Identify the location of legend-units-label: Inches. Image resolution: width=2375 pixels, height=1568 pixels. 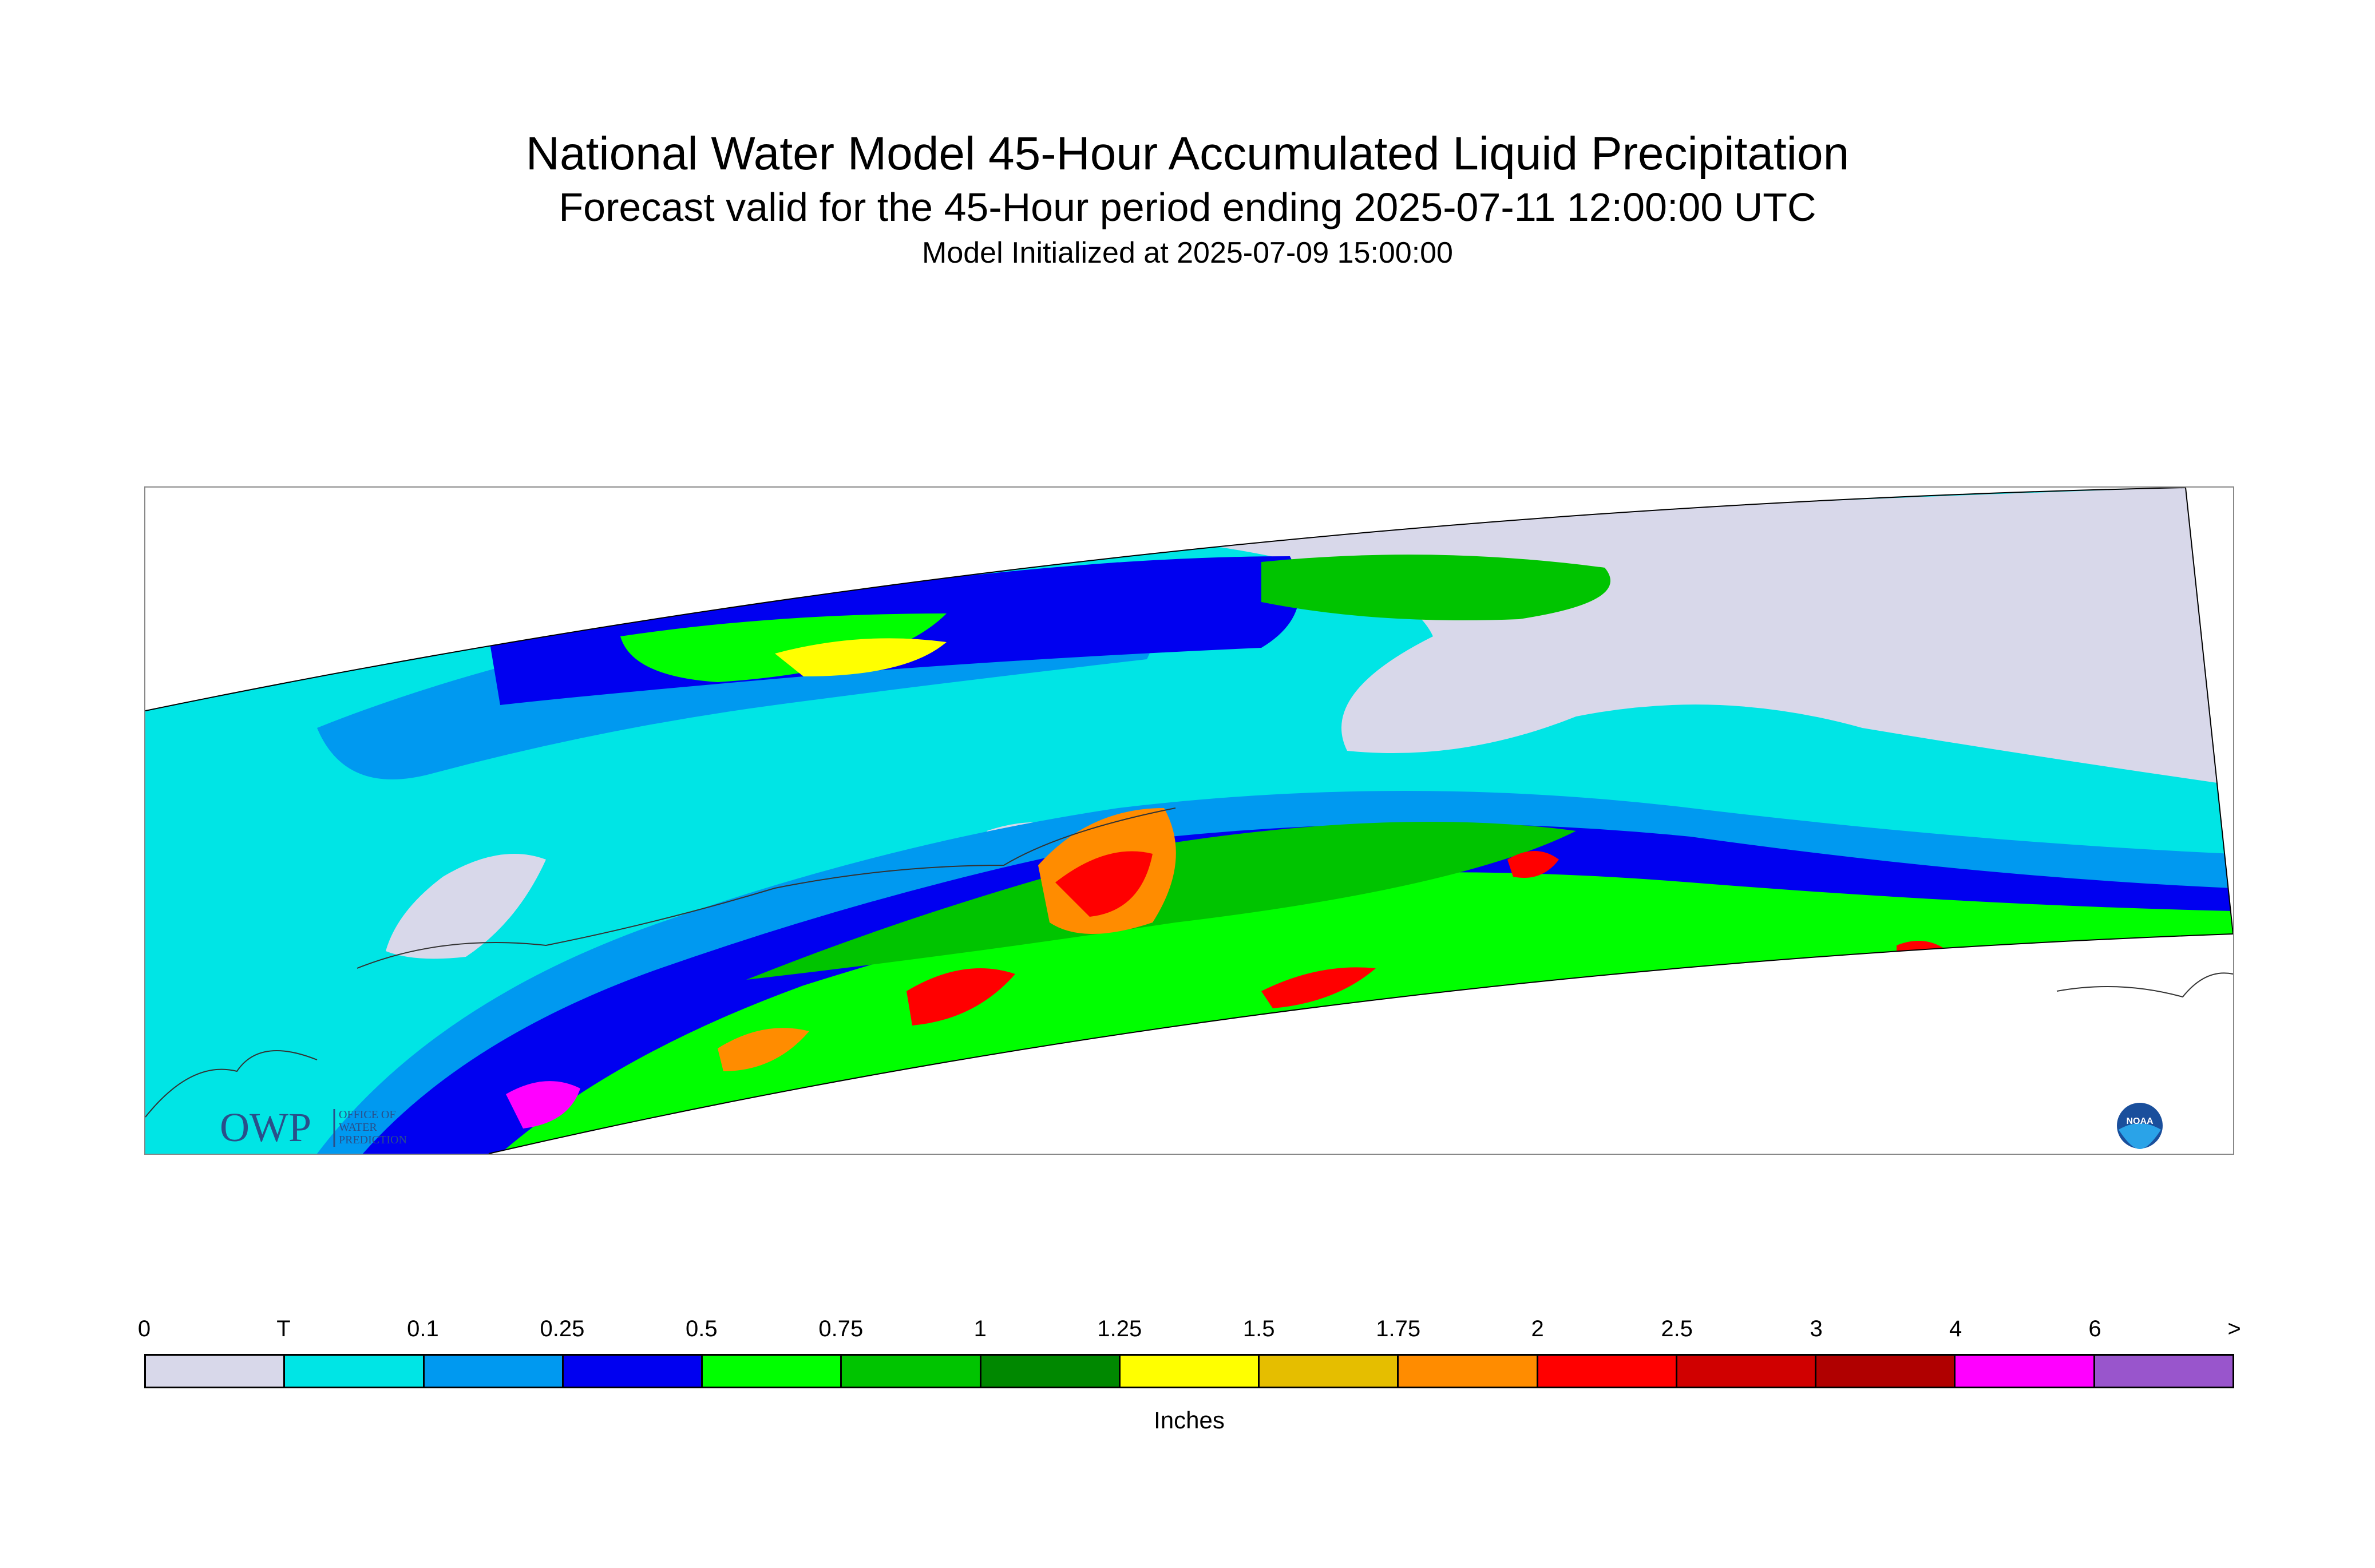
(1189, 1420).